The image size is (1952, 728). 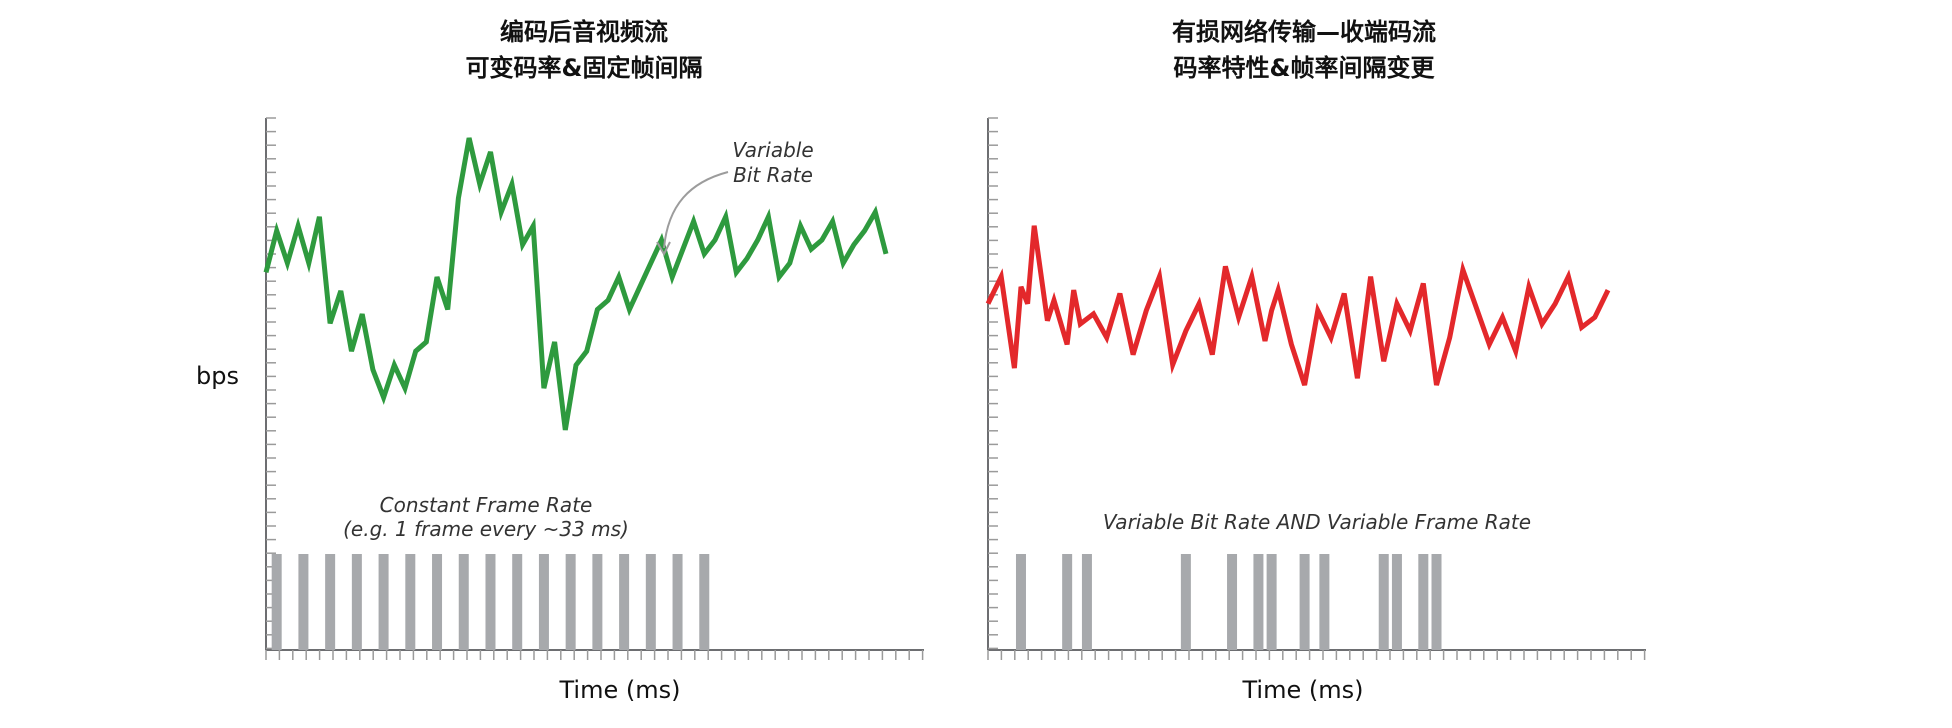 What do you see at coordinates (663, 249) in the screenshot?
I see `annotation-arrowhead-icon` at bounding box center [663, 249].